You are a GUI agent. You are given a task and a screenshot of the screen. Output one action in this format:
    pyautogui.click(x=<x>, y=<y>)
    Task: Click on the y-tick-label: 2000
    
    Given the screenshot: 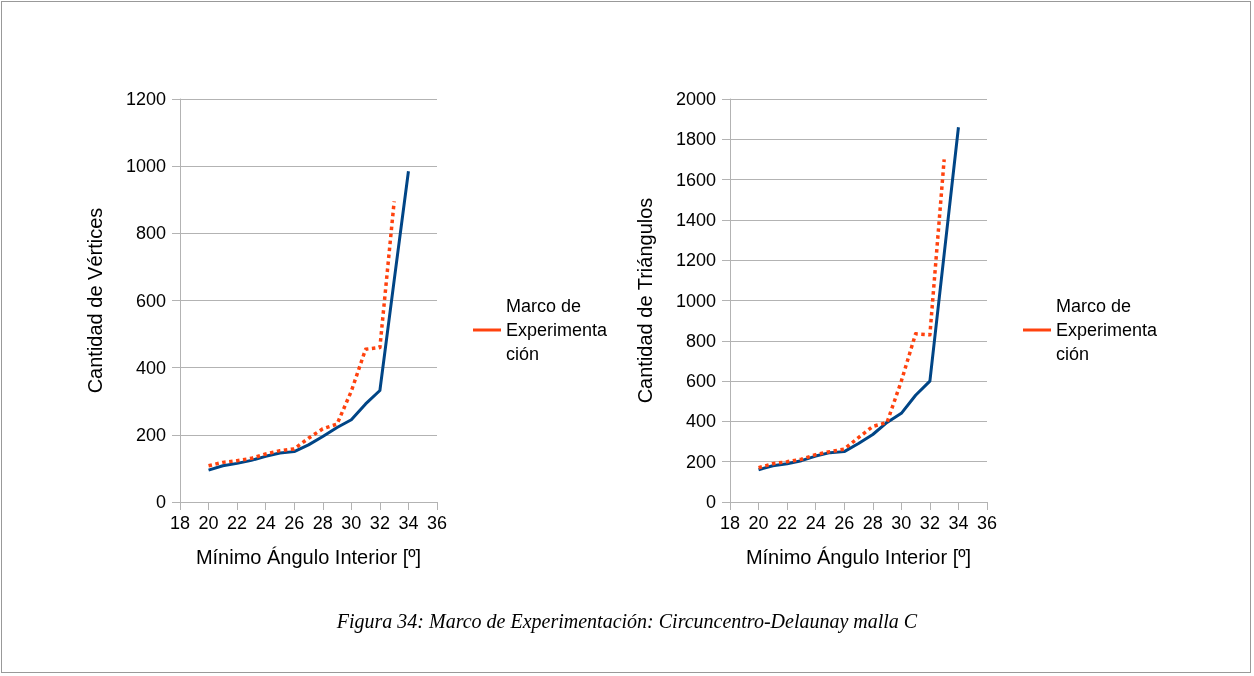 What is the action you would take?
    pyautogui.click(x=695, y=99)
    